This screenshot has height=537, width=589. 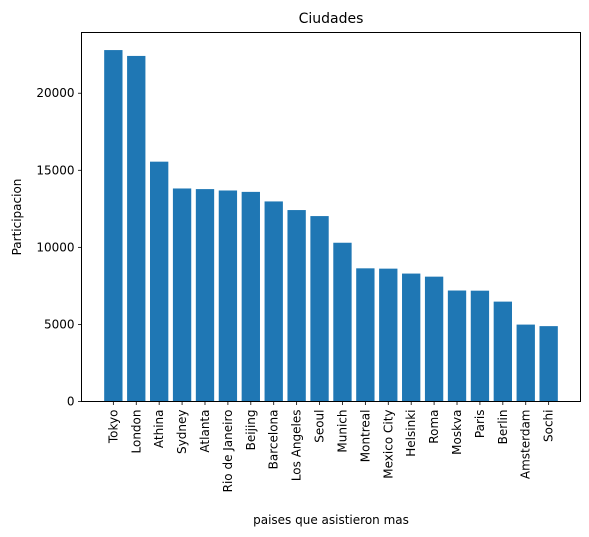 What do you see at coordinates (55, 170) in the screenshot?
I see `y-tick-label: 15000` at bounding box center [55, 170].